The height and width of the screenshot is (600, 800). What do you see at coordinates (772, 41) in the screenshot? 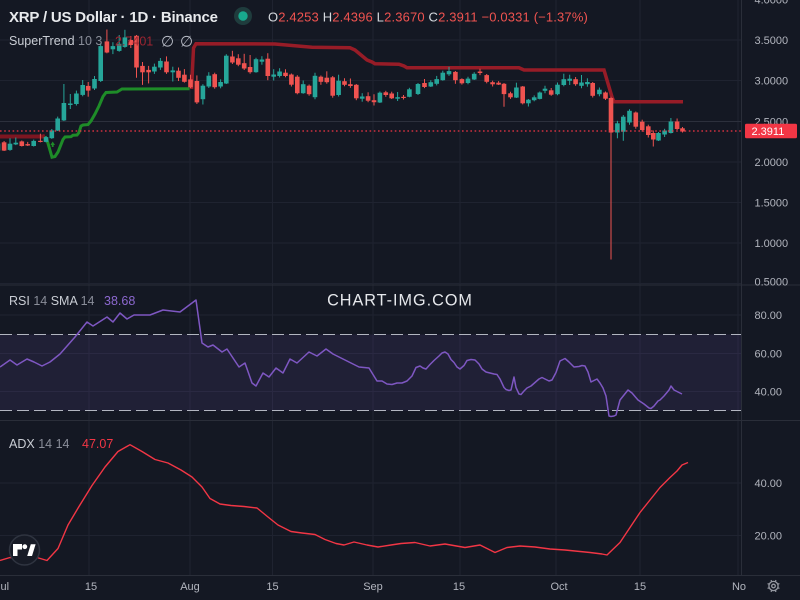
I see `svg-text: 3.5000` at bounding box center [772, 41].